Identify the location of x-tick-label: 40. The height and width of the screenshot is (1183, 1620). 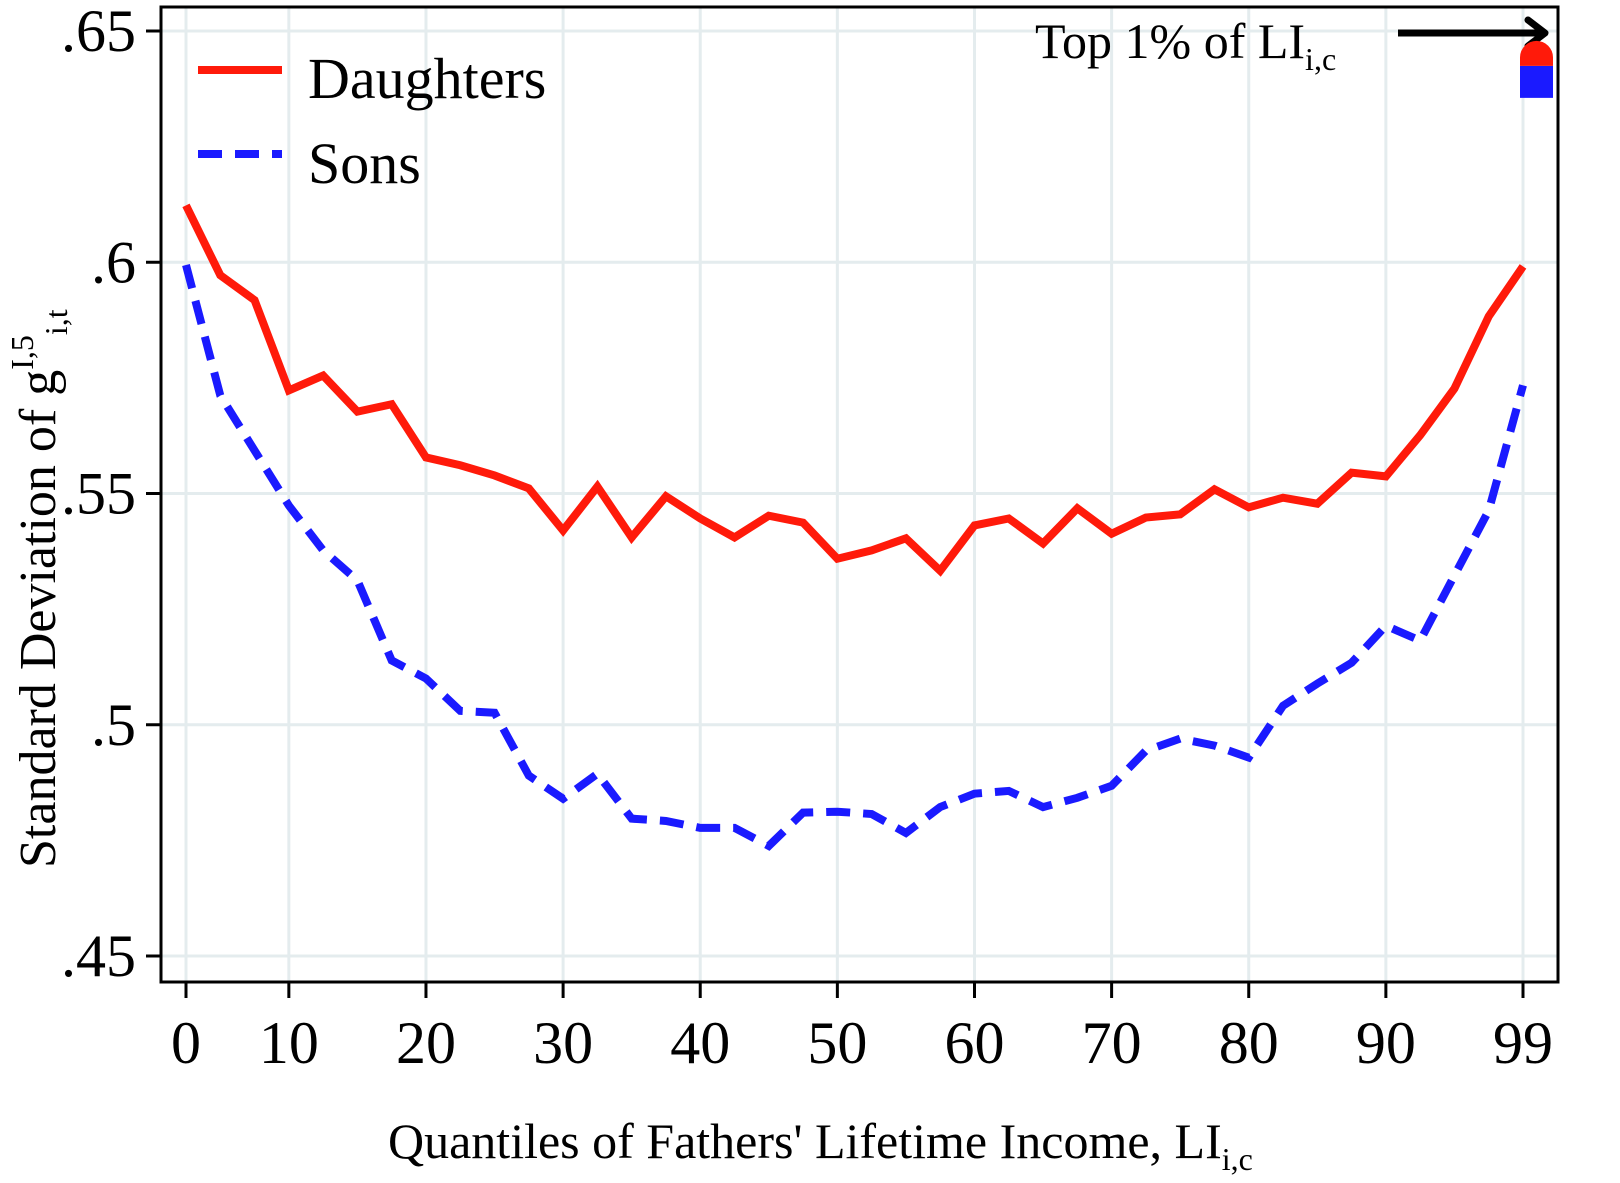
(700, 1043).